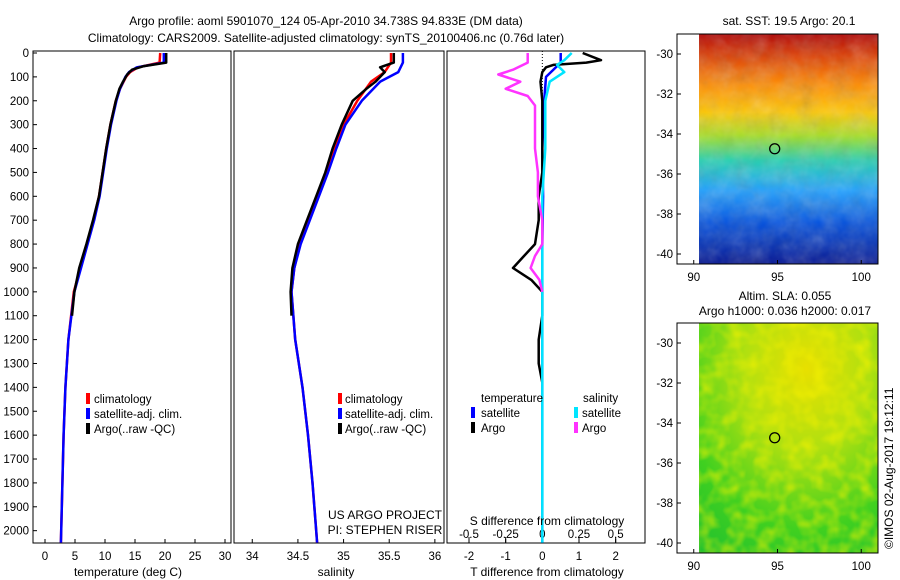 This screenshot has height=580, width=900. Describe the element at coordinates (16, 317) in the screenshot. I see `y-tick-label: 1100` at that location.